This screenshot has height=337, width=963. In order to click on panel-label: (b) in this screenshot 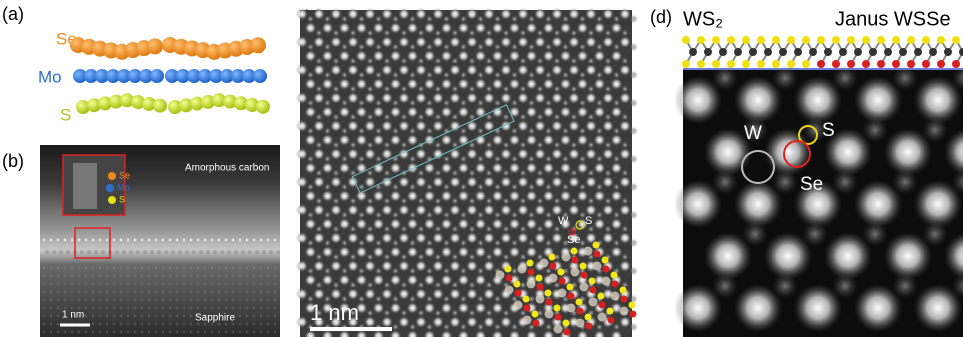, I will do `click(13, 161)`.